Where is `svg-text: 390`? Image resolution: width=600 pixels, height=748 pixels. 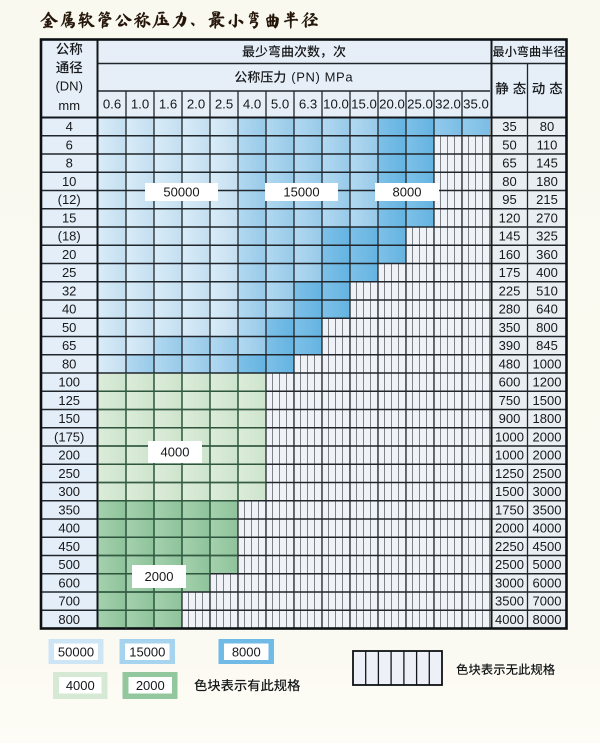 svg-text: 390 is located at coordinates (510, 345).